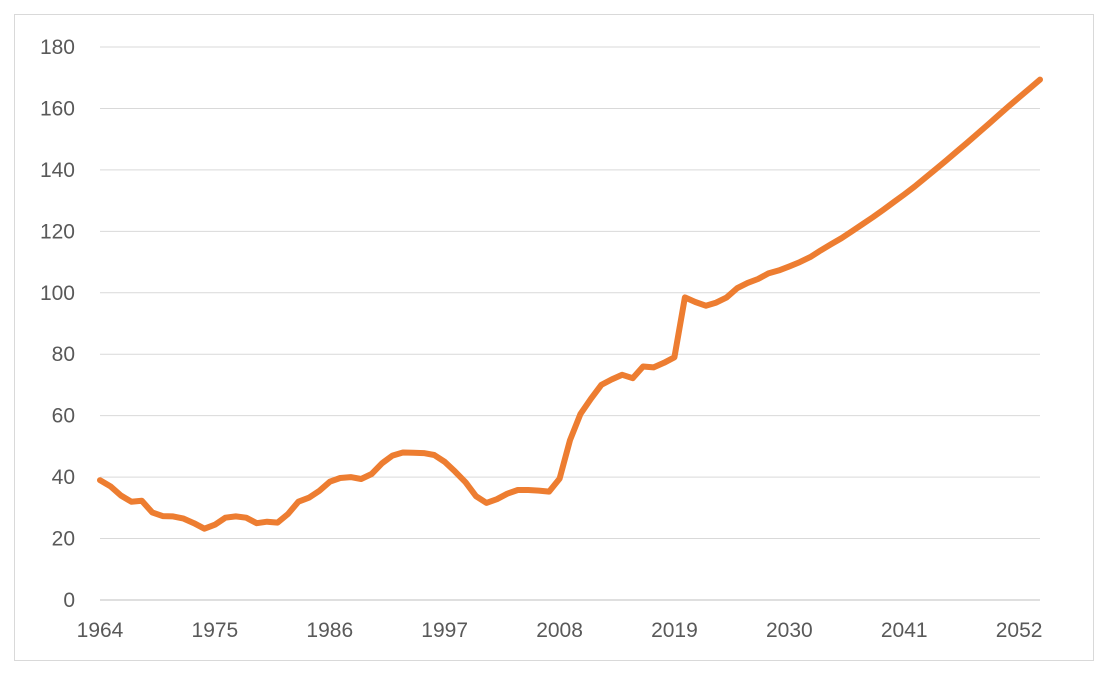  I want to click on y-tick-label: 80, so click(63, 354).